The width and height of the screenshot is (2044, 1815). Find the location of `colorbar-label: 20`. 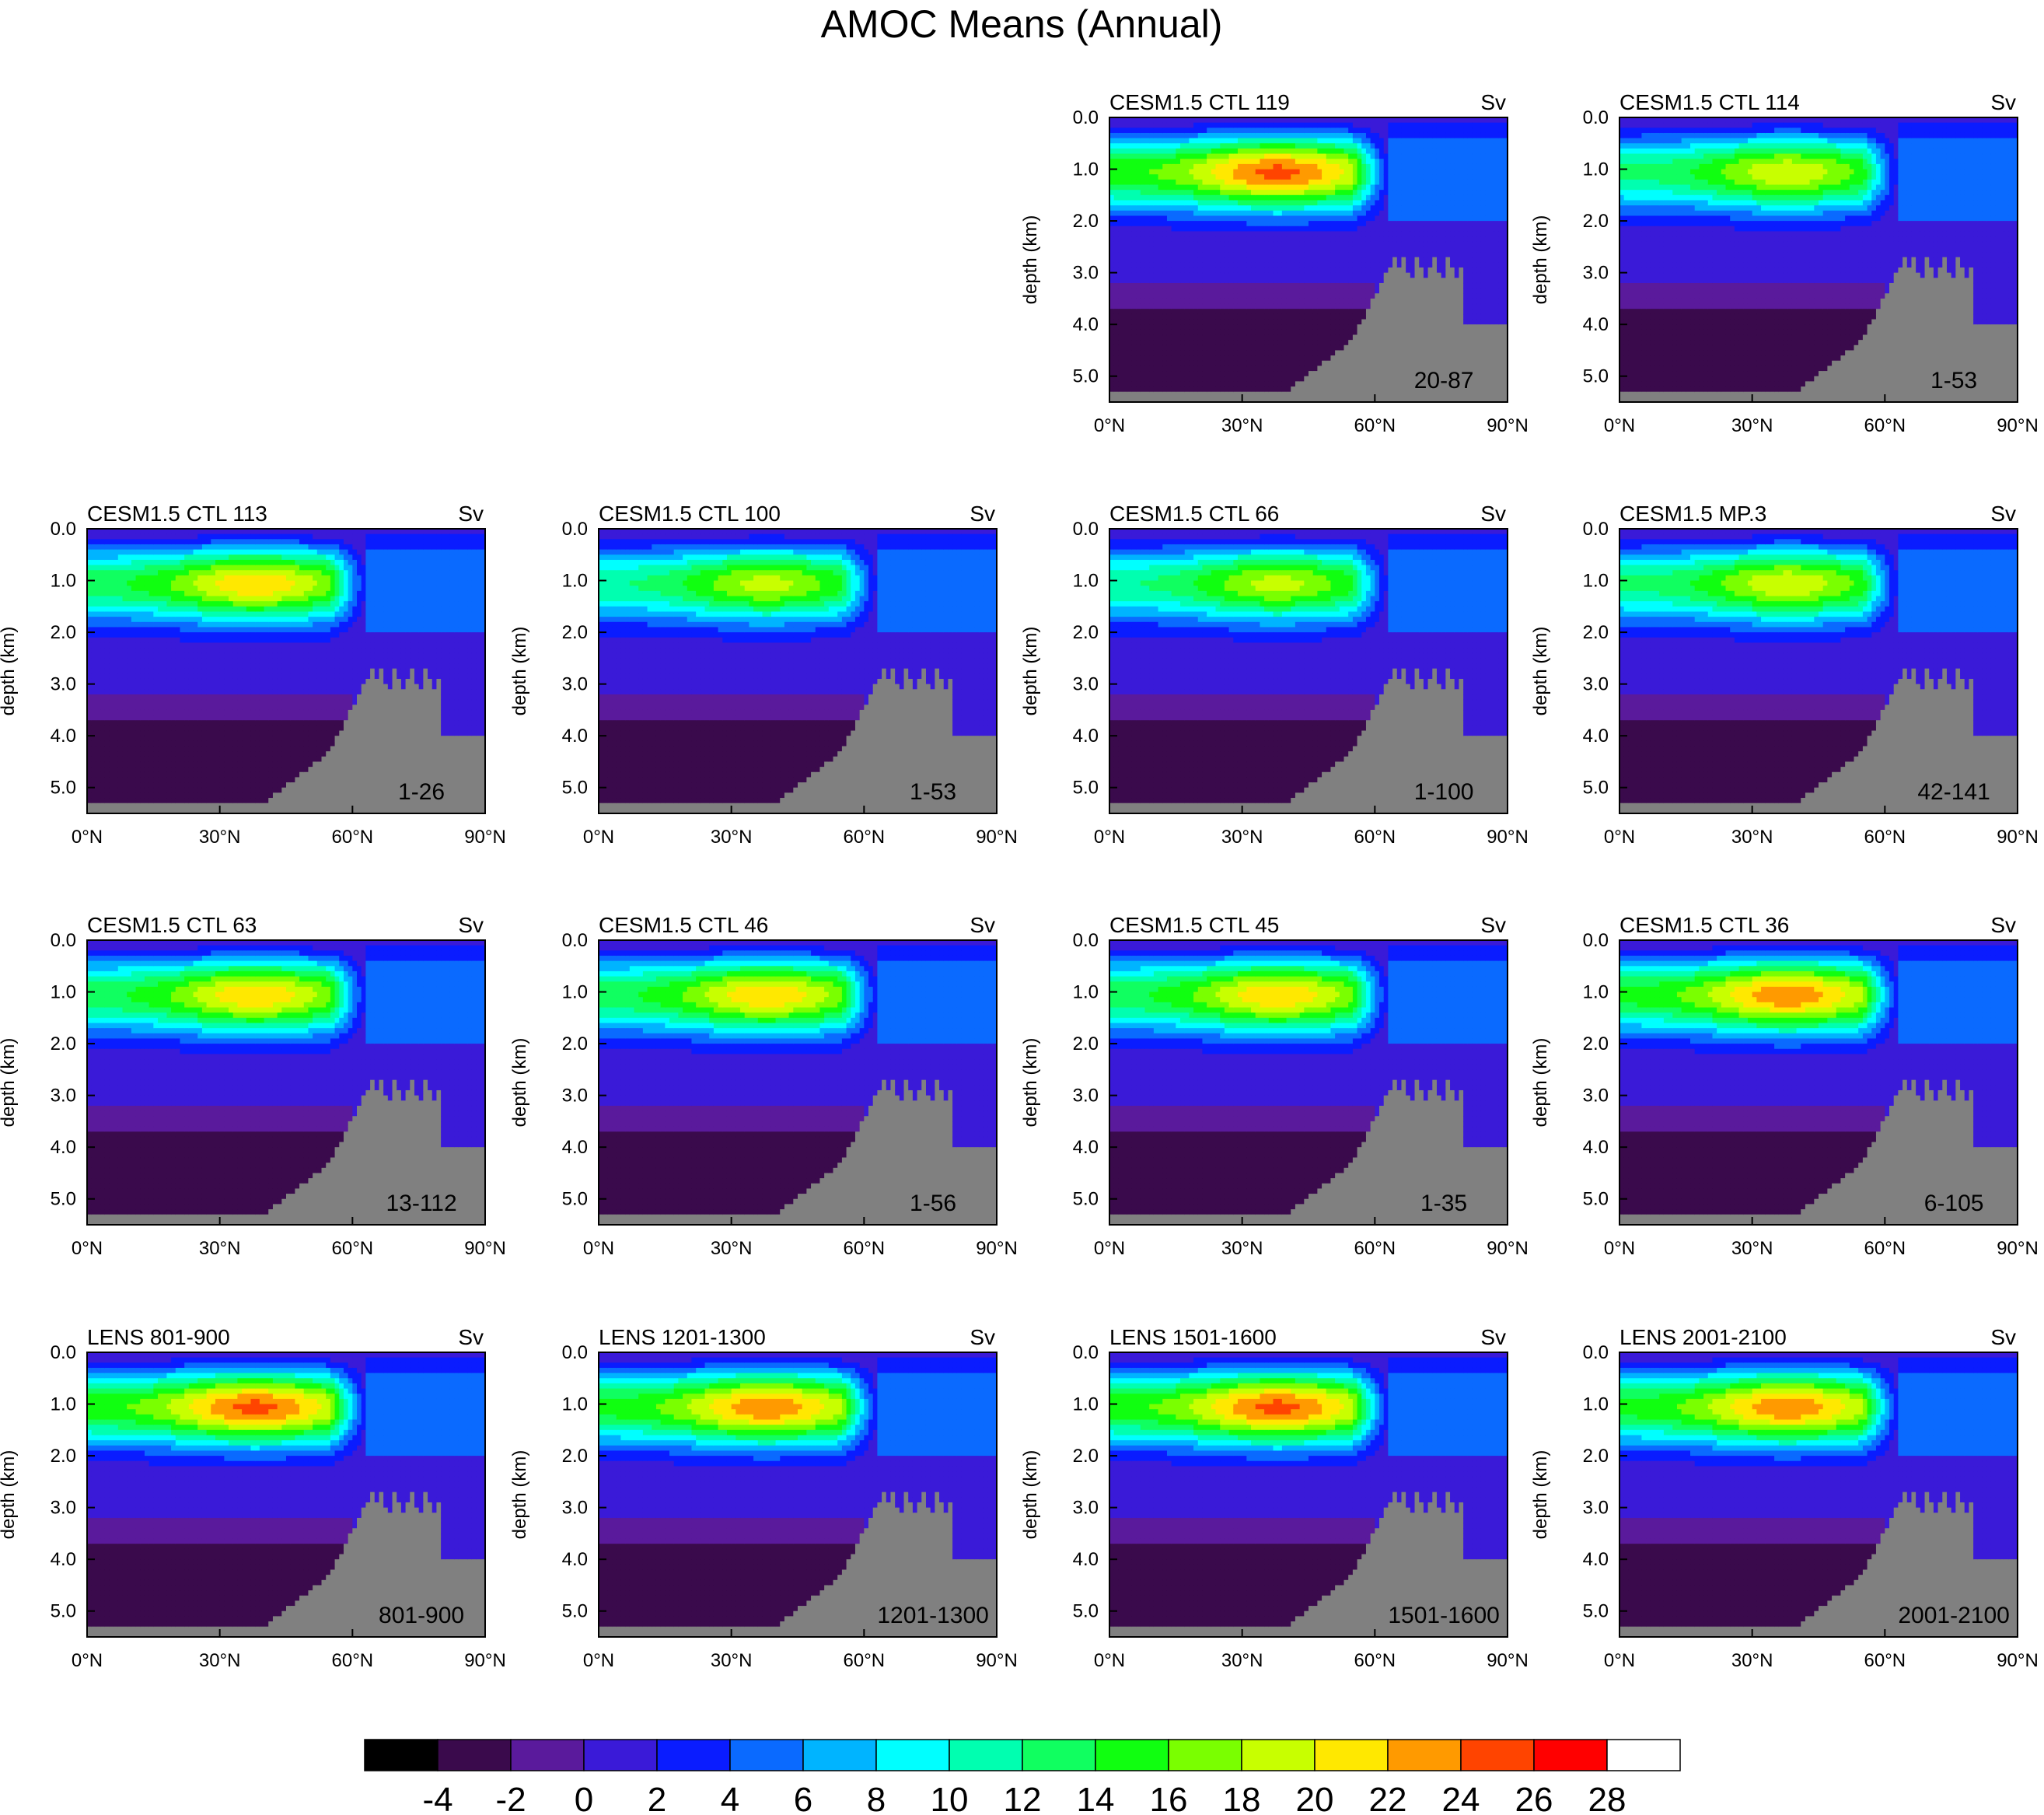

colorbar-label: 20 is located at coordinates (1315, 1798).